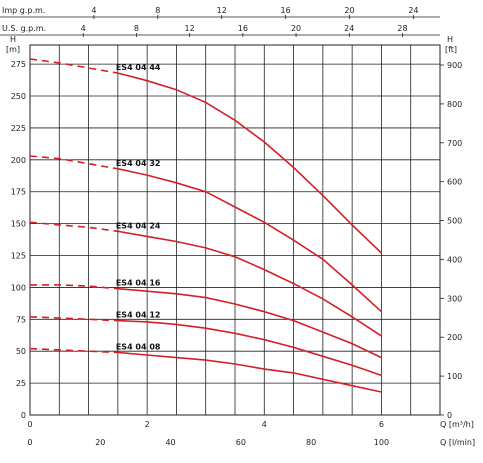  Describe the element at coordinates (264, 424) in the screenshot. I see `bottom-m3h-tick-label: 4` at that location.